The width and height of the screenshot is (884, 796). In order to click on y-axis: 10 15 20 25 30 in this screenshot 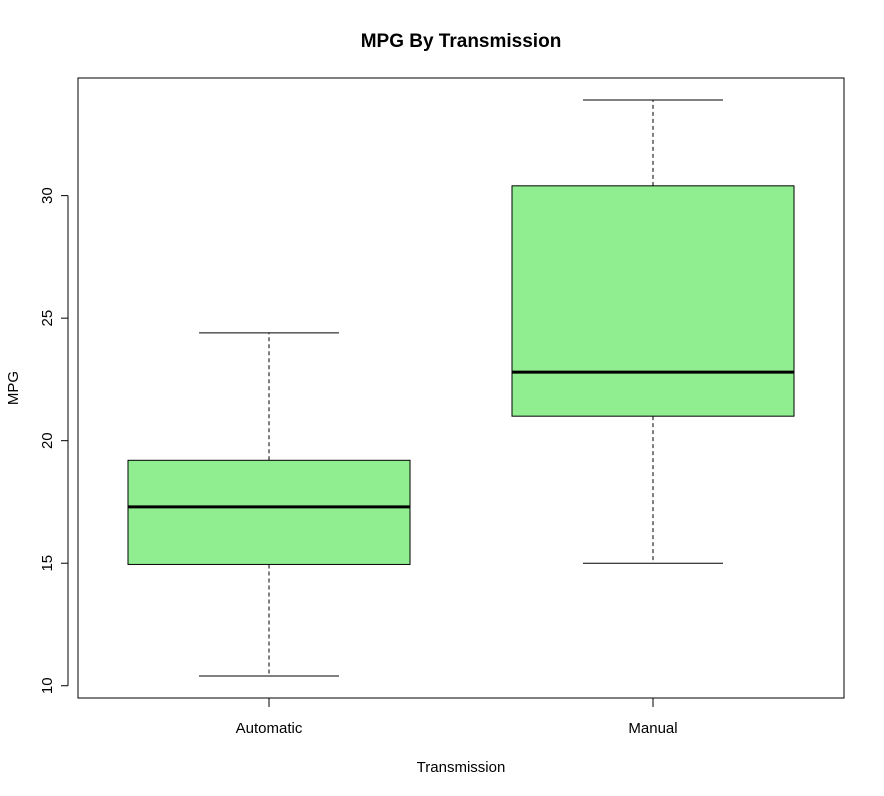, I will do `click(54, 440)`.